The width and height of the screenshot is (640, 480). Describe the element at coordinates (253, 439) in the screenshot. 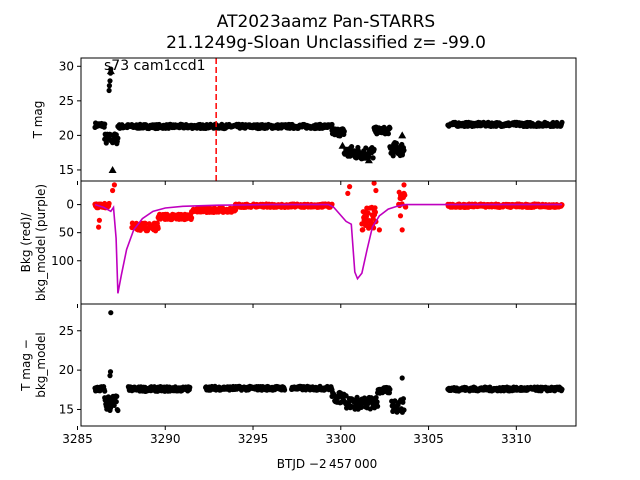

I see `x-tick-label: 3295` at that location.